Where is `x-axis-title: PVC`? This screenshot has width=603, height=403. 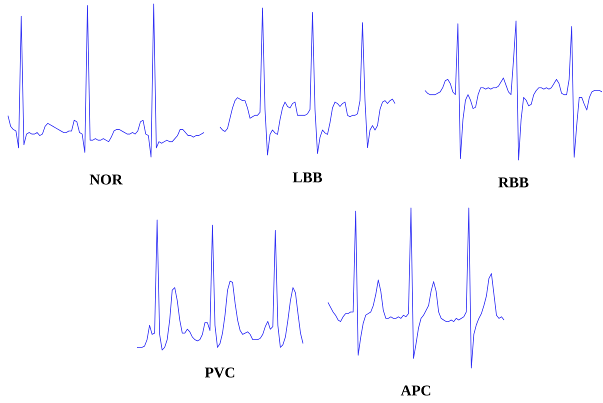
x-axis-title: PVC is located at coordinates (219, 373).